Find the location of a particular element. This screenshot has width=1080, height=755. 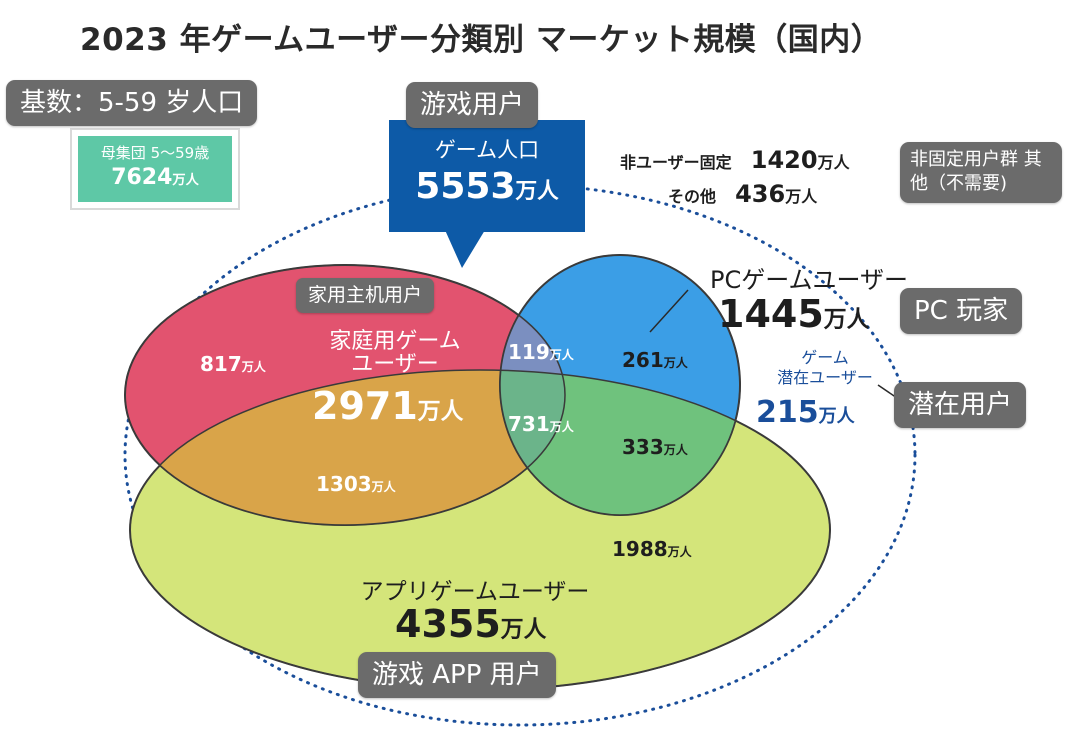

note-app-users: 游戏 APP 用户 is located at coordinates (457, 675).